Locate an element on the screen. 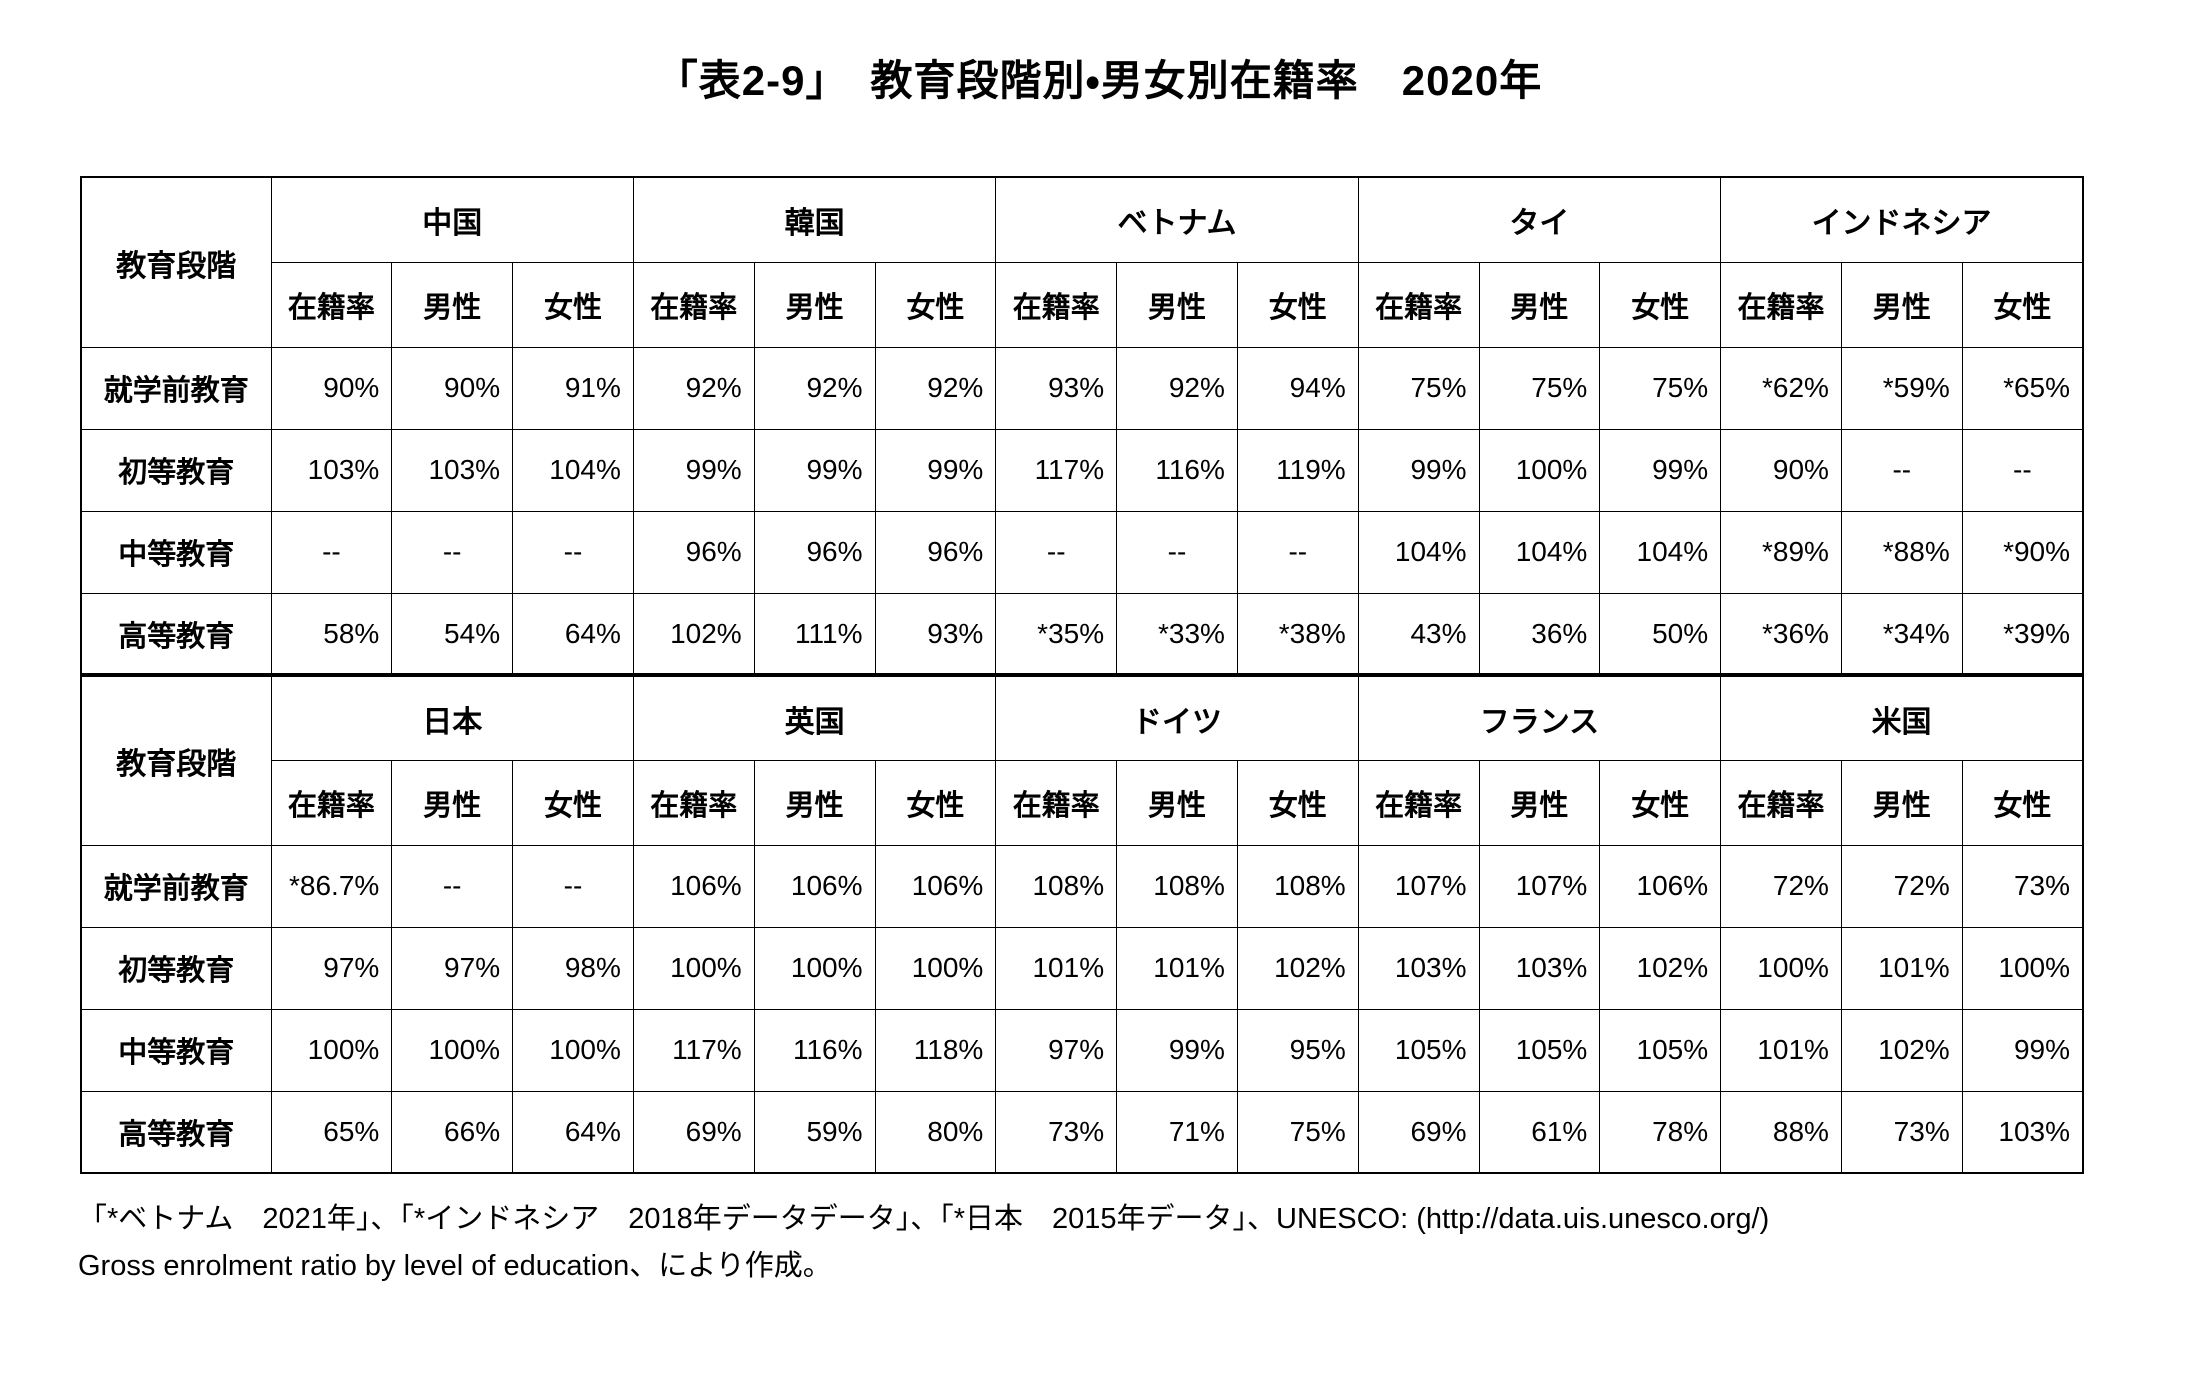 The image size is (2198, 1391). value-cell: 119% is located at coordinates (1297, 470).